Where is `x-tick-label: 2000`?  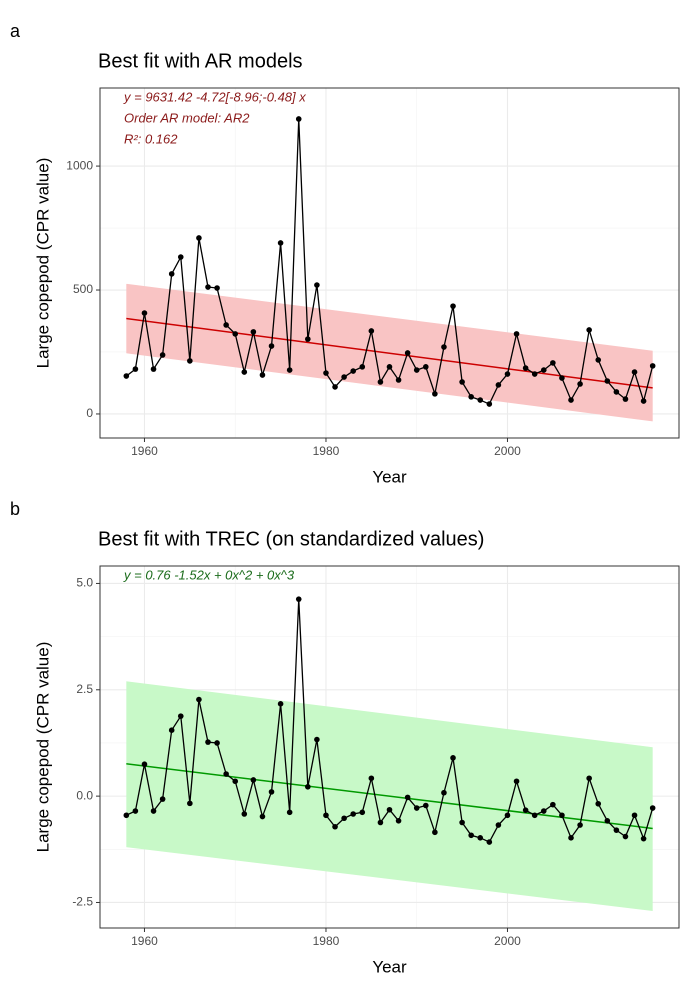
x-tick-label: 2000 is located at coordinates (507, 451).